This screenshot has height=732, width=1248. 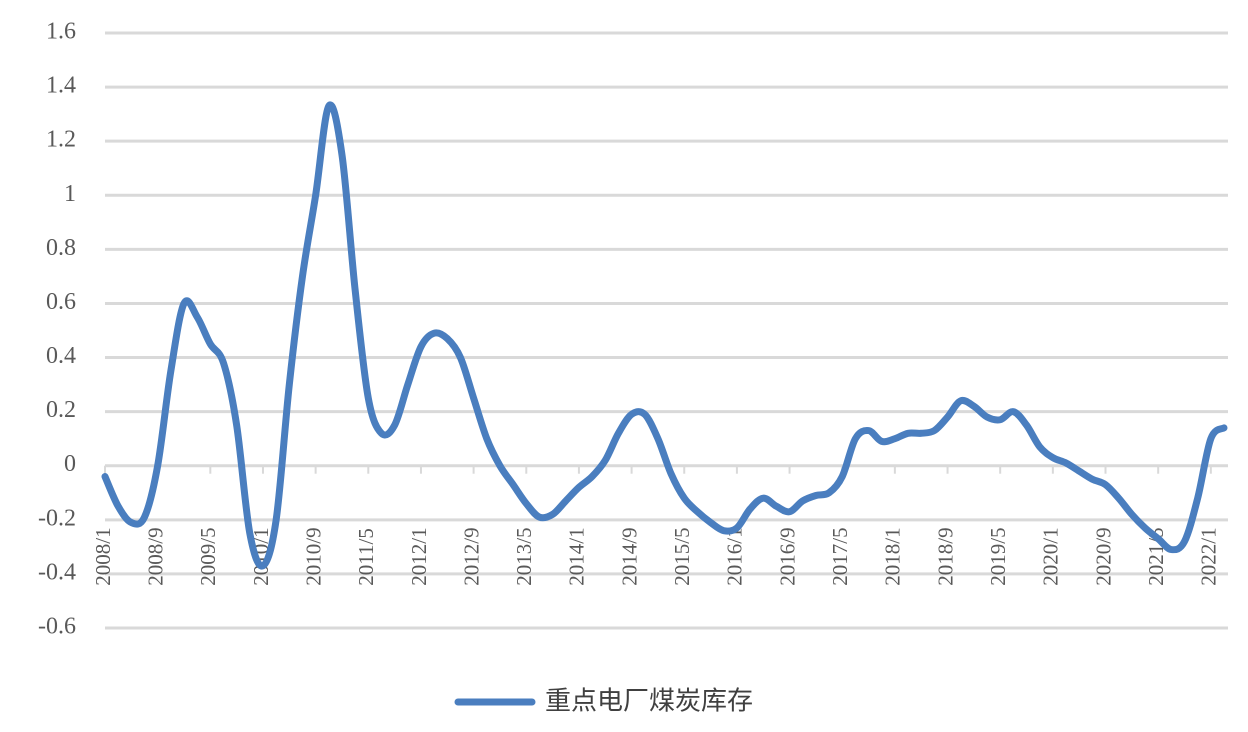 I want to click on x-tick-label: 2008/1, so click(x=103, y=556).